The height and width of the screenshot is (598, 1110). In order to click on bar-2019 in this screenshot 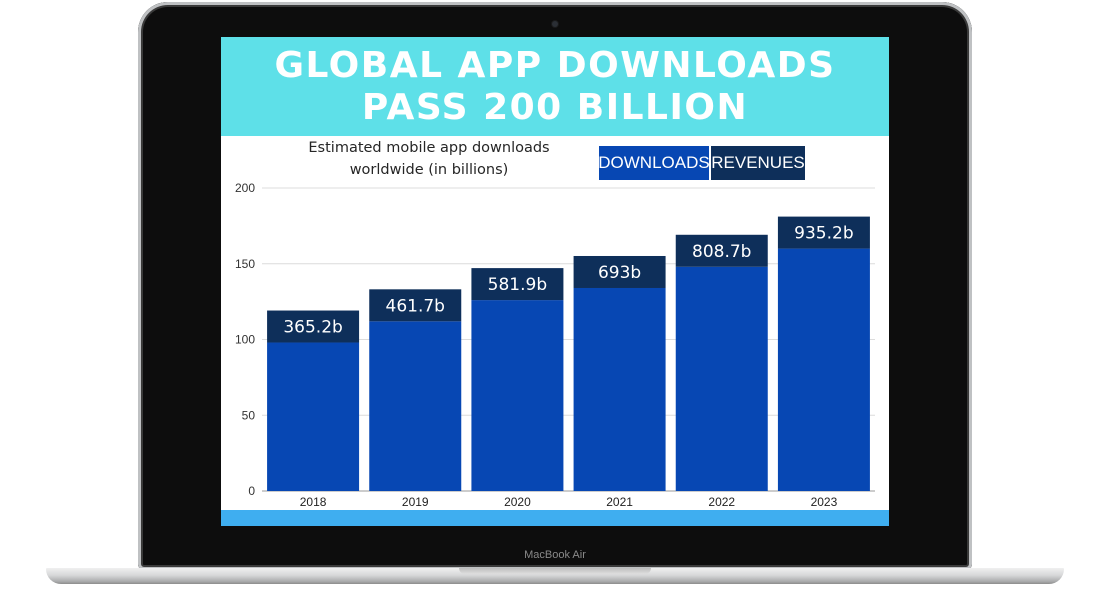, I will do `click(415, 406)`.